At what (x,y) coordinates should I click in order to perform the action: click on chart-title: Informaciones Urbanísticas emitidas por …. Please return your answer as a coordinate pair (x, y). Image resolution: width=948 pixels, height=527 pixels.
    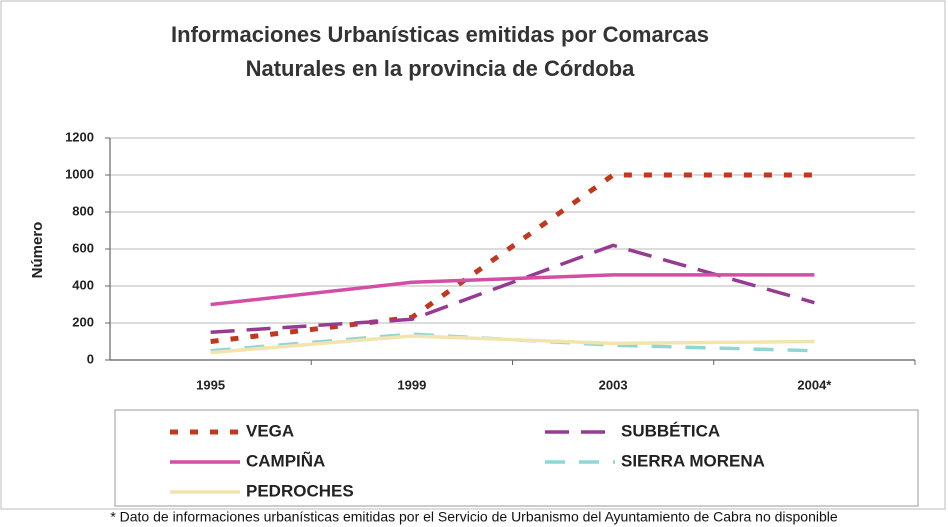
    Looking at the image, I should click on (440, 34).